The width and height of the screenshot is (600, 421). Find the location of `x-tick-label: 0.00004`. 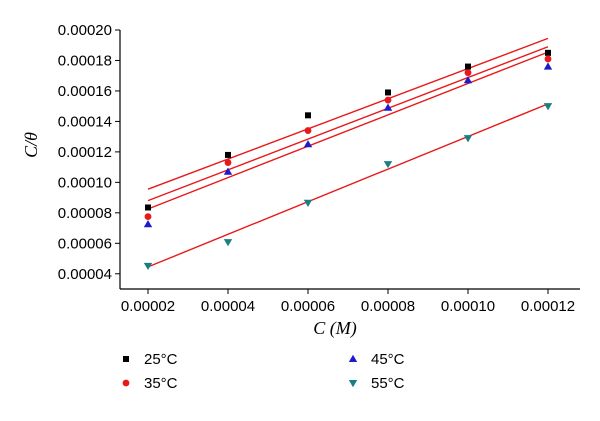

x-tick-label: 0.00004 is located at coordinates (228, 306).